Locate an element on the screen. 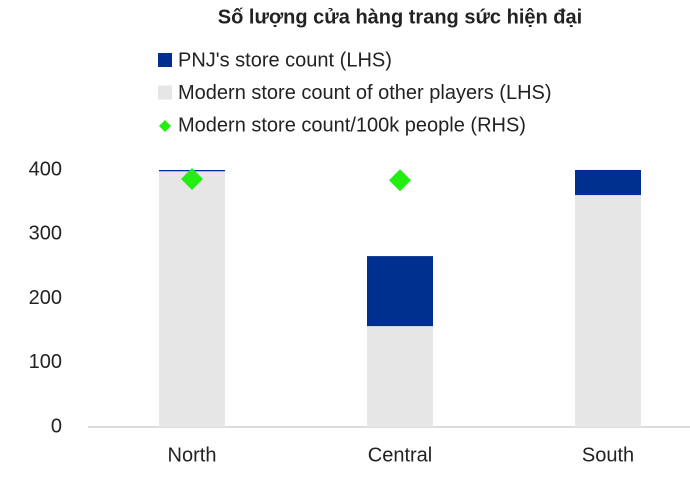 This screenshot has width=690, height=490. y-tick-label: 400 is located at coordinates (45, 169).